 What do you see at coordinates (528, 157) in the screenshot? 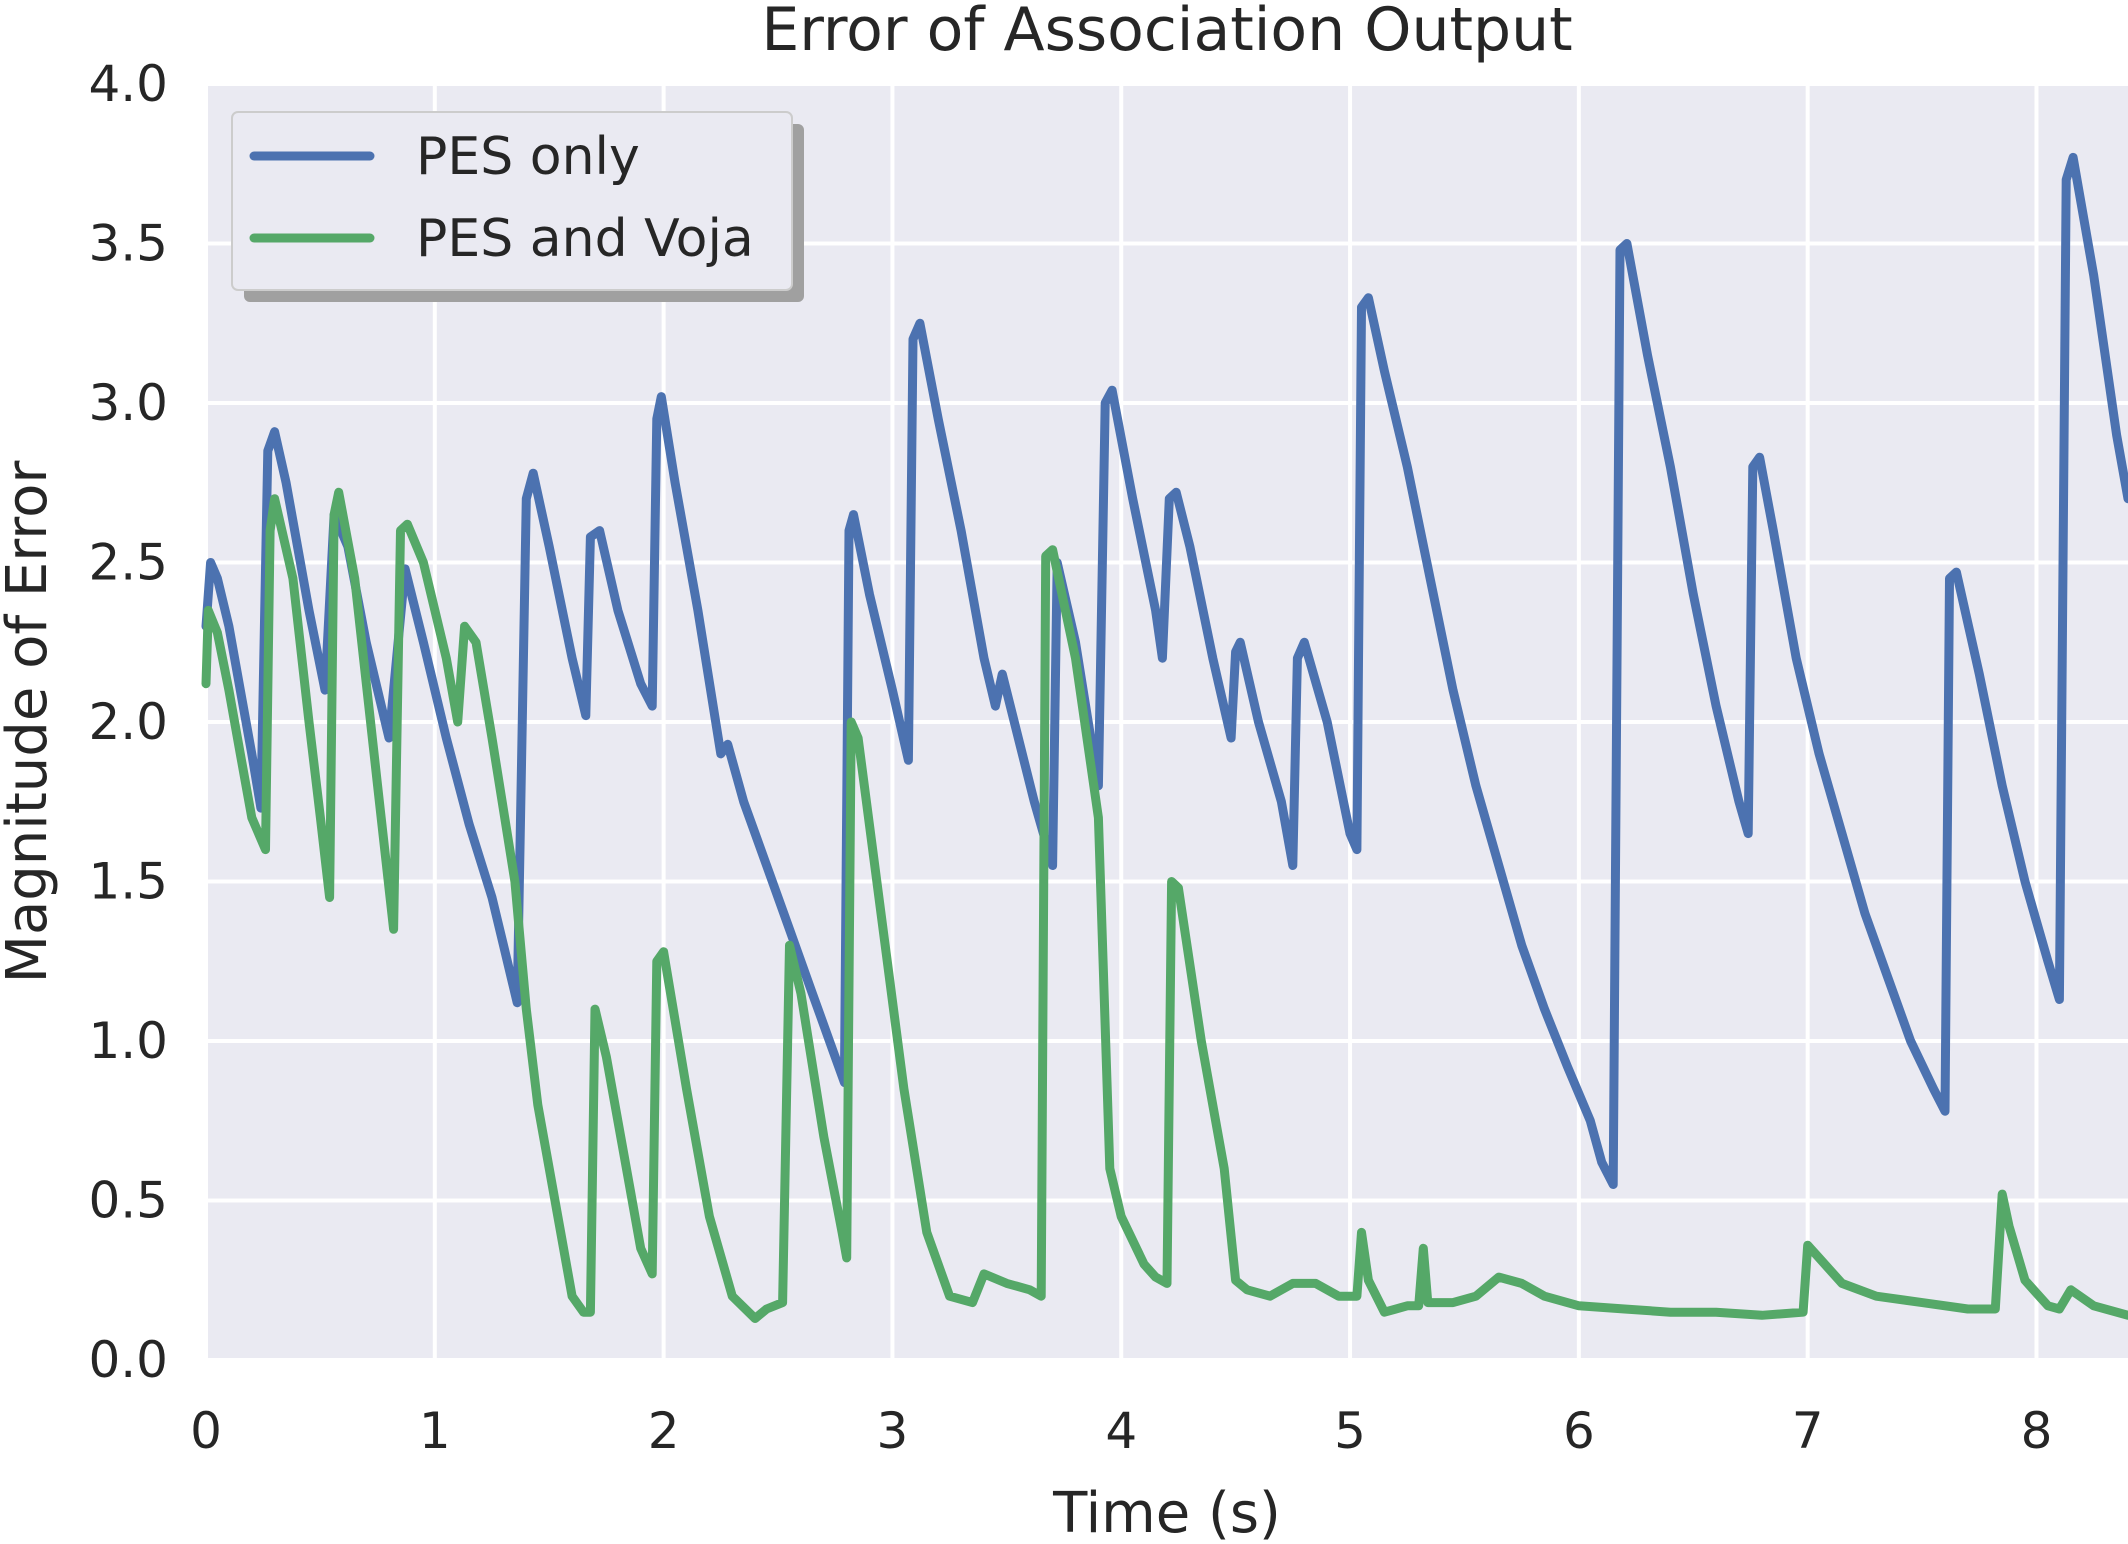
I see `legend-label-pes-only: PES only` at bounding box center [528, 157].